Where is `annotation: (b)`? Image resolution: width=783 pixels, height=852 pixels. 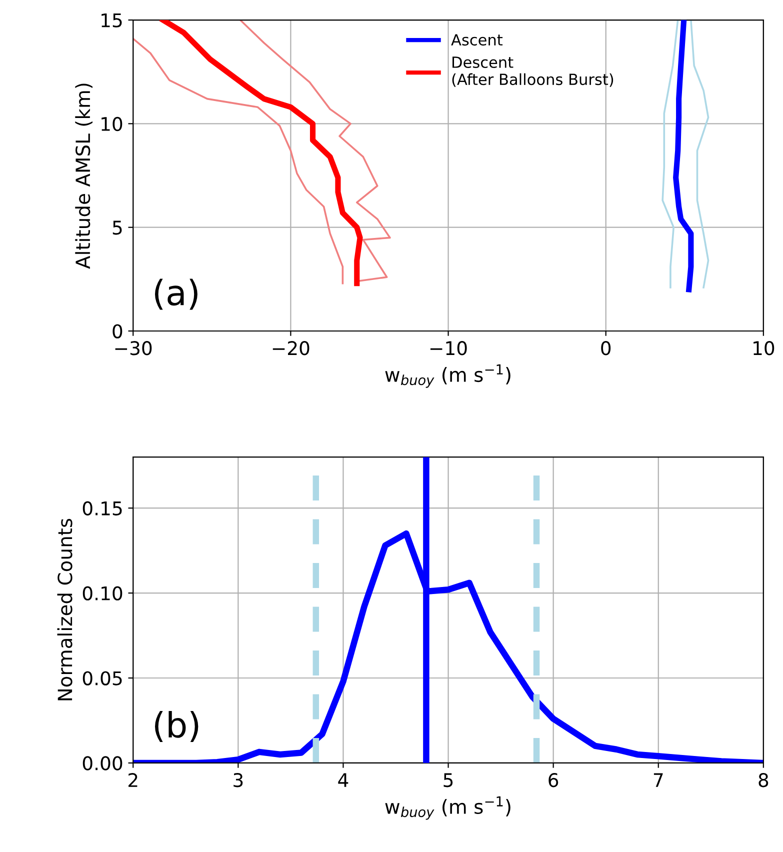
annotation: (b) is located at coordinates (176, 726).